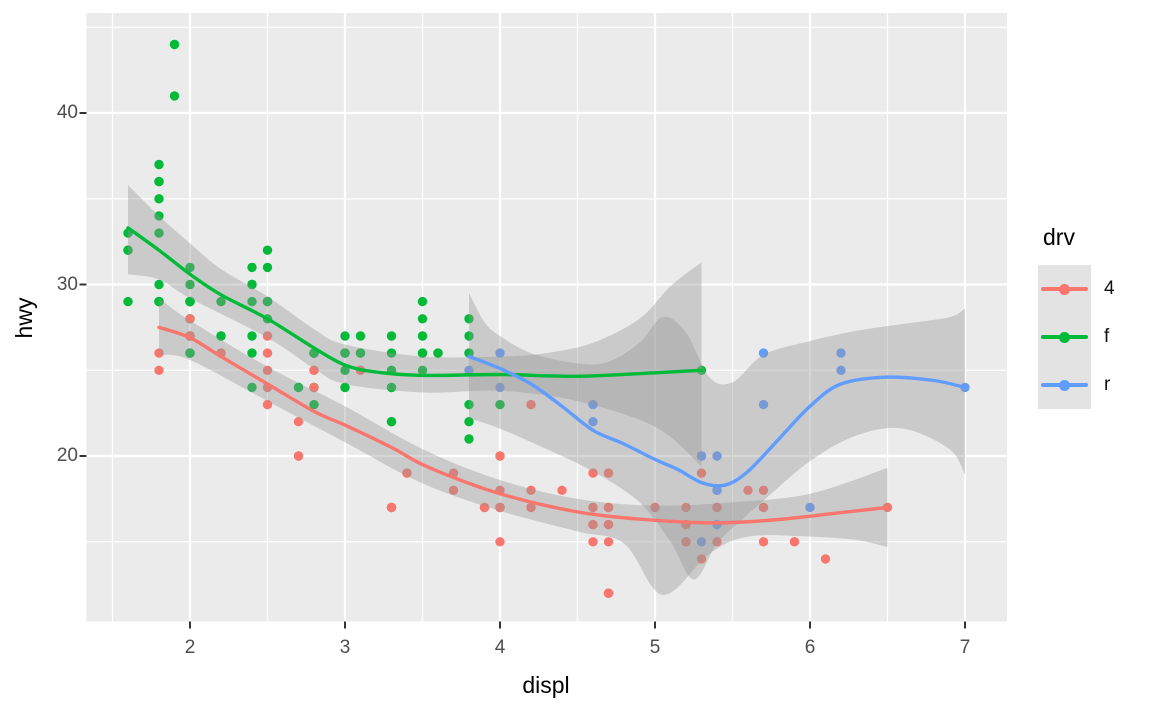 Image resolution: width=1152 pixels, height=711 pixels. Describe the element at coordinates (546, 685) in the screenshot. I see `x-axis-title: displ` at that location.